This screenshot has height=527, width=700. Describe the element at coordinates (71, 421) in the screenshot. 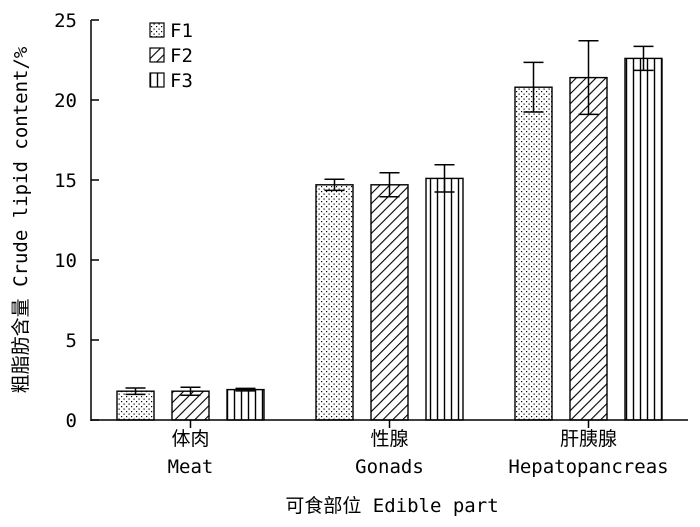

I see `y-tick-label: 0` at that location.